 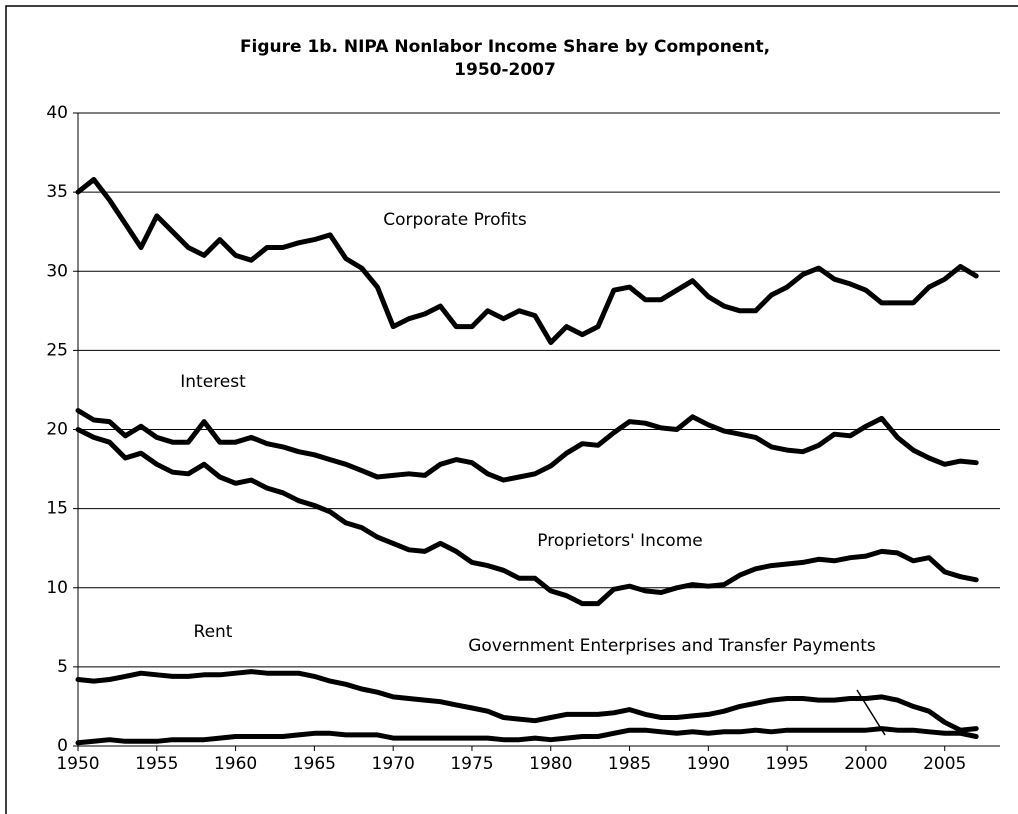 I want to click on y-tick-label: 35, so click(x=57, y=192).